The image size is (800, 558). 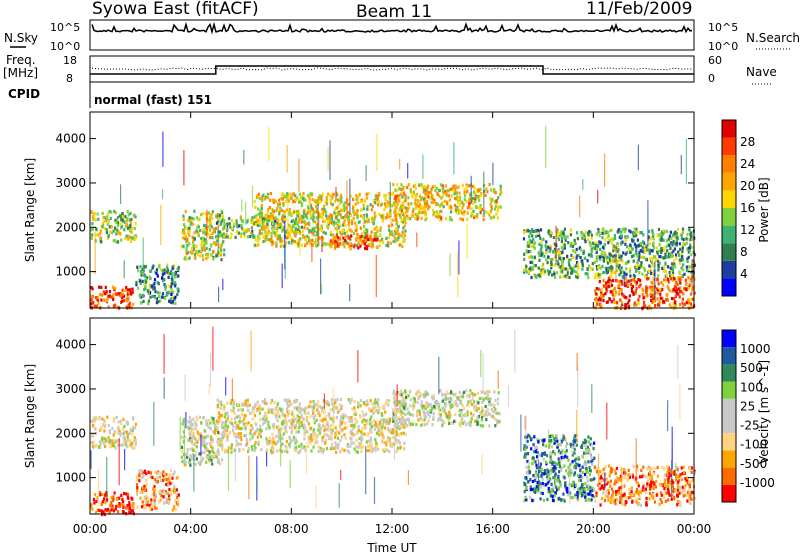 What do you see at coordinates (70, 60) in the screenshot?
I see `freq-top-tick: 18` at bounding box center [70, 60].